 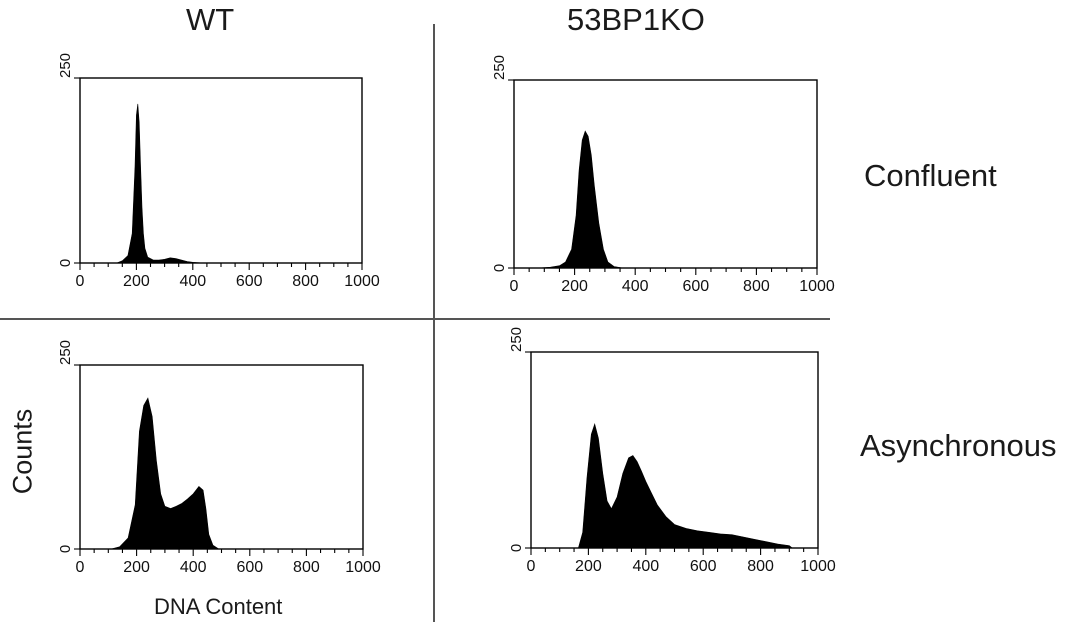 I want to click on row-label-confluent: Confluent, so click(x=930, y=175).